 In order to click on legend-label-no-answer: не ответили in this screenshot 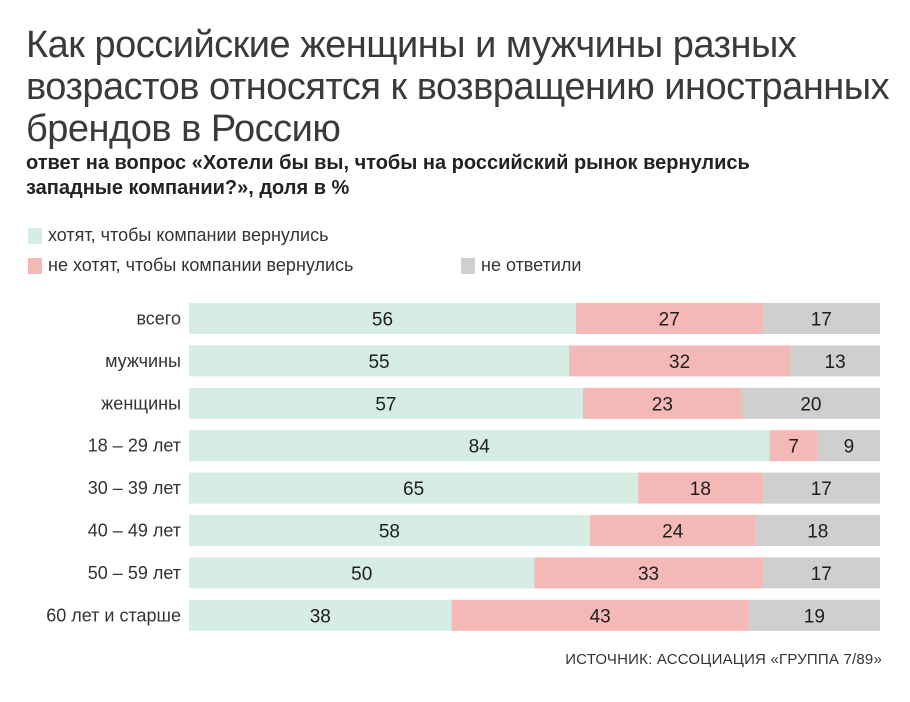, I will do `click(531, 265)`.